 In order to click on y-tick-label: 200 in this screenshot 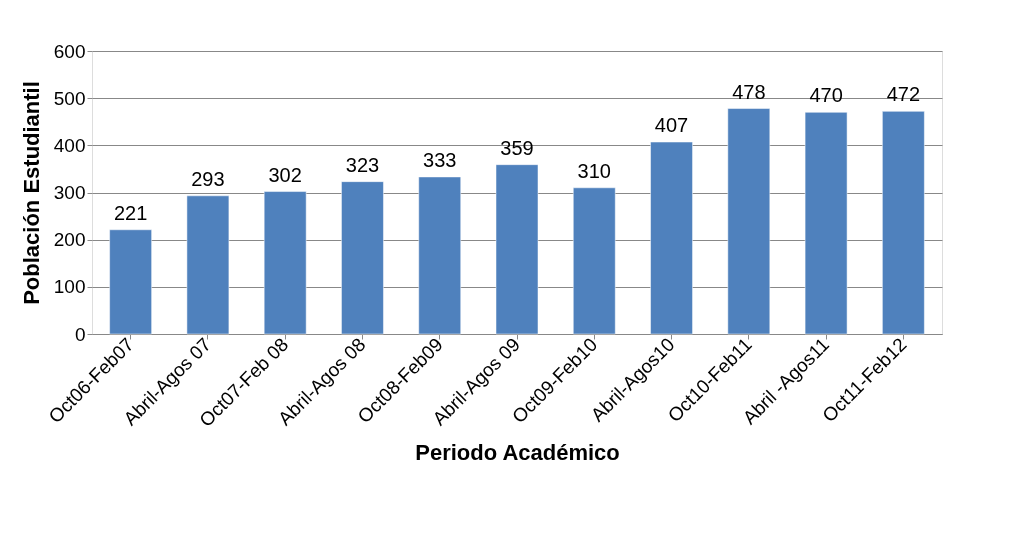, I will do `click(69, 240)`.